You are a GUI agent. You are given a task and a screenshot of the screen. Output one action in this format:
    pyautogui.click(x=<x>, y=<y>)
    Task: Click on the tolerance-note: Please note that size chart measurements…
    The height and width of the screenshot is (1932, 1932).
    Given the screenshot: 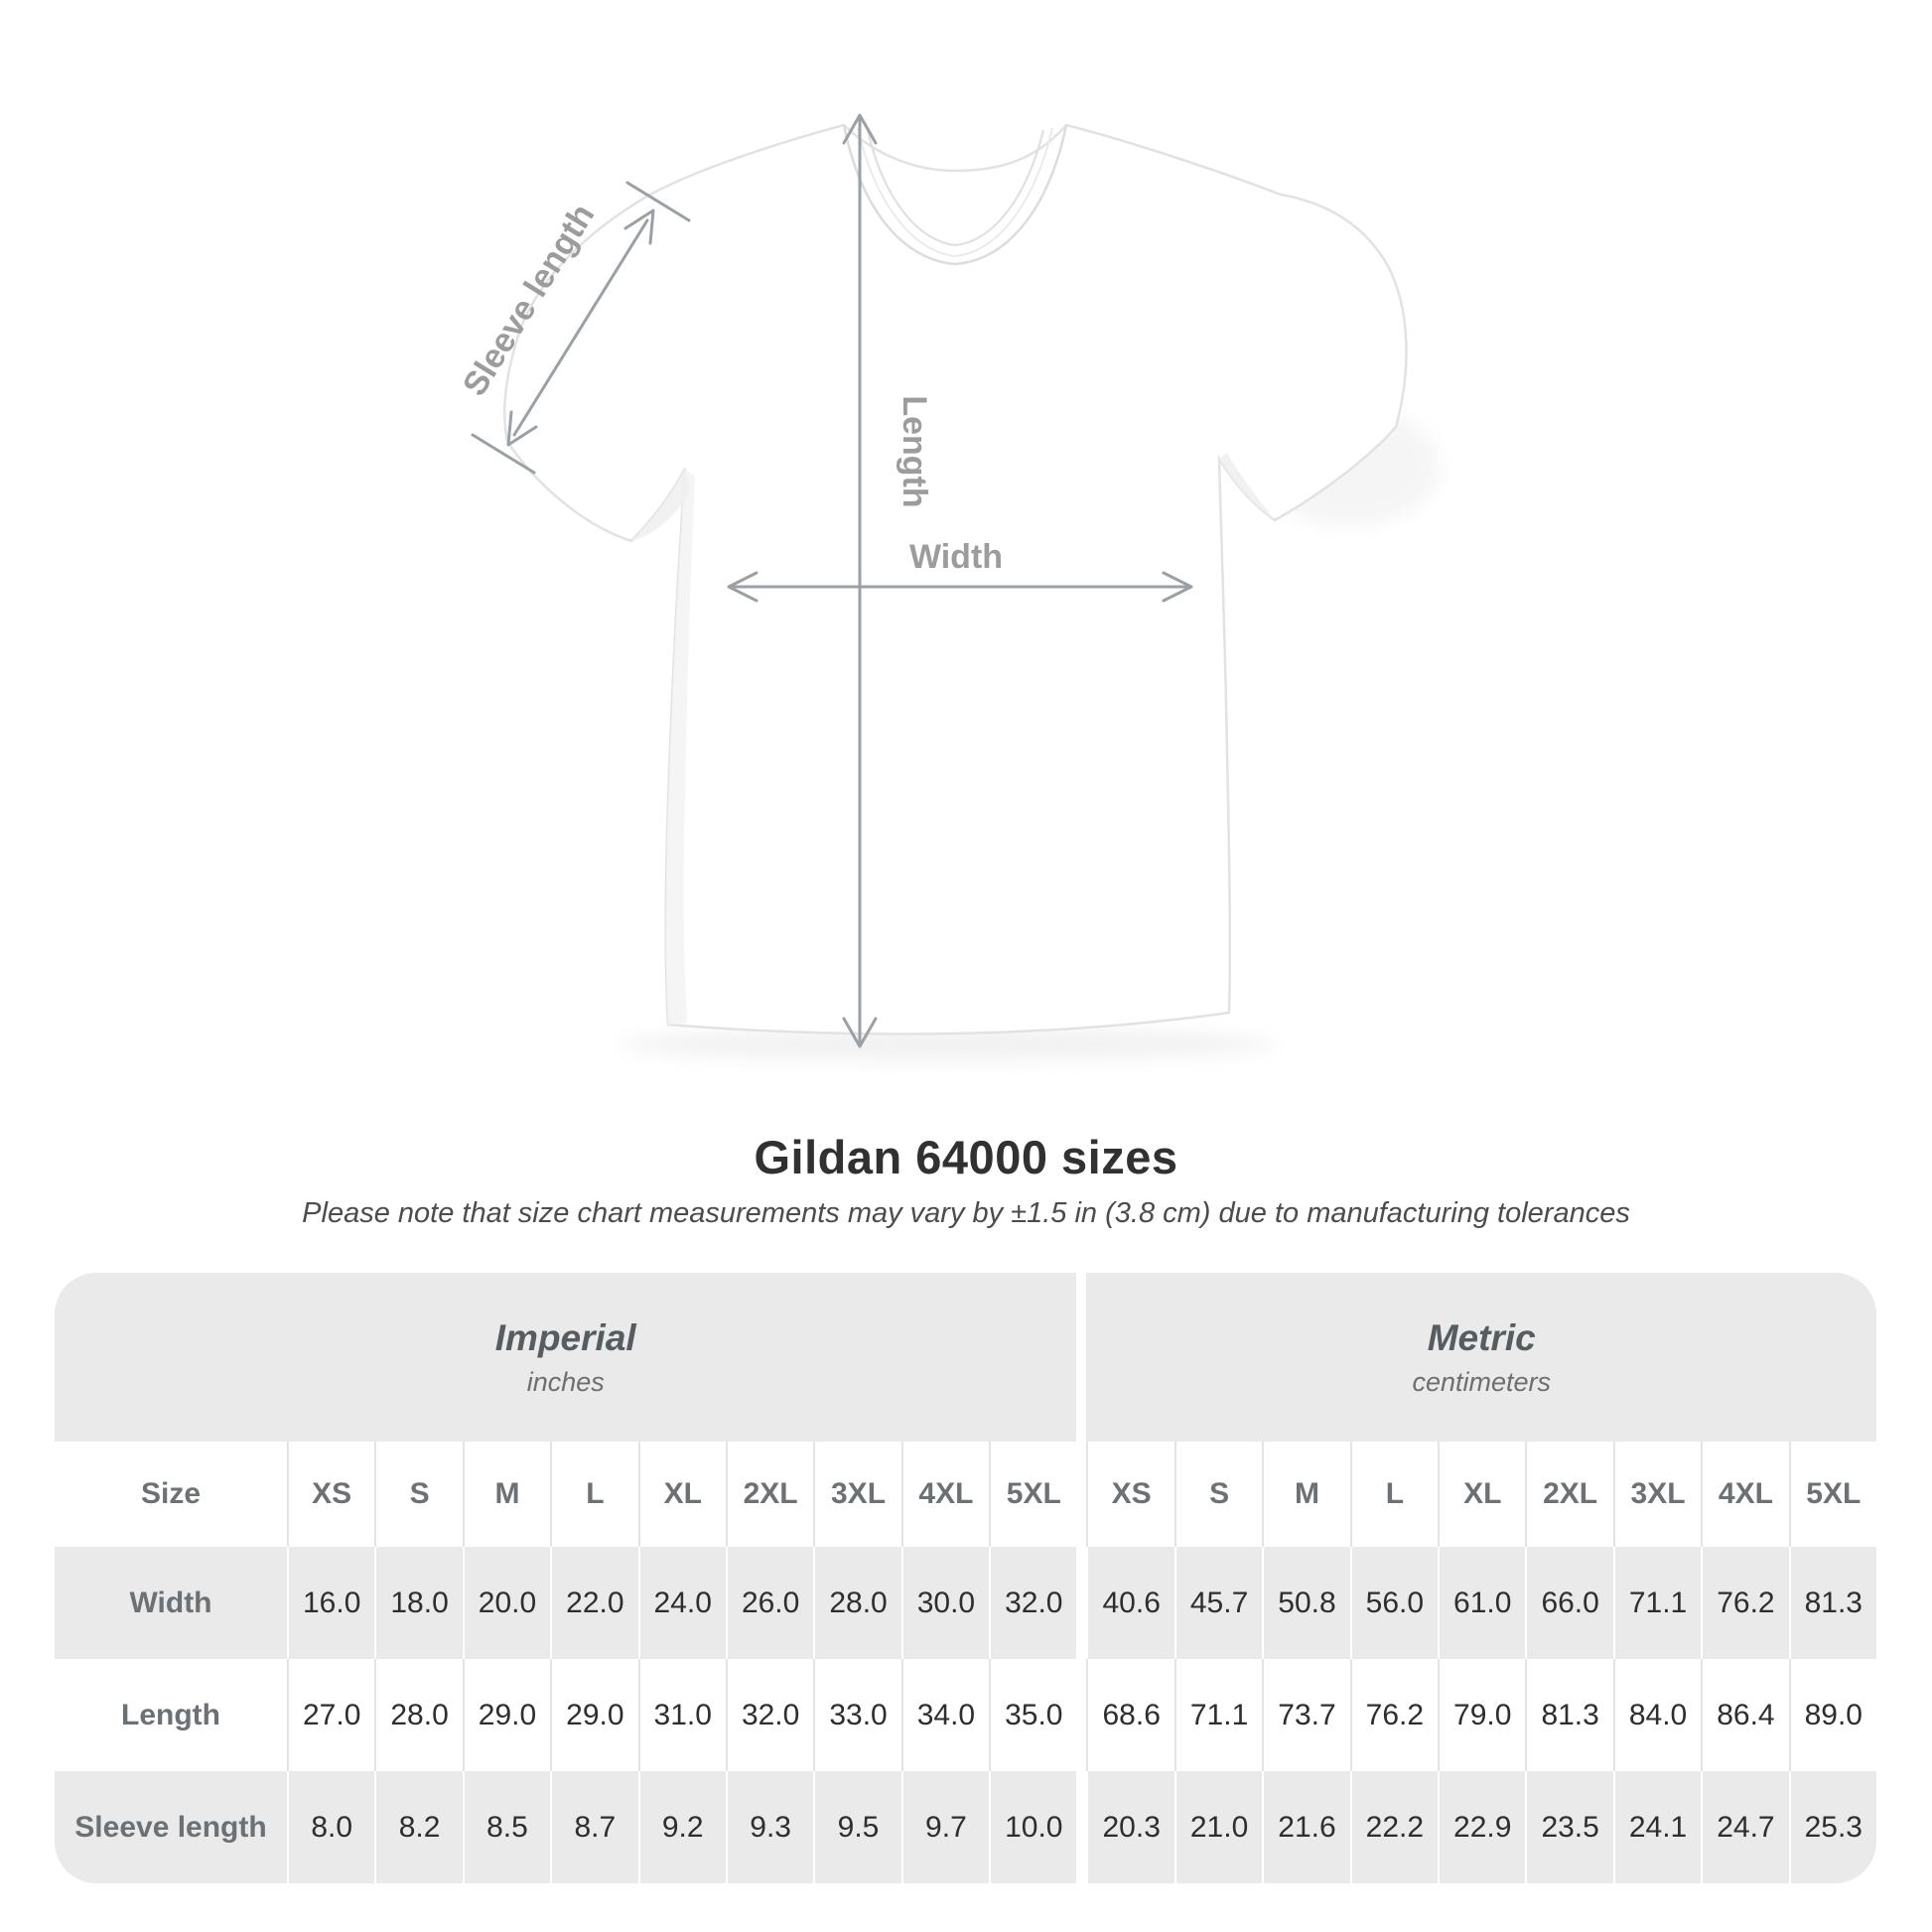 What is the action you would take?
    pyautogui.click(x=966, y=1213)
    